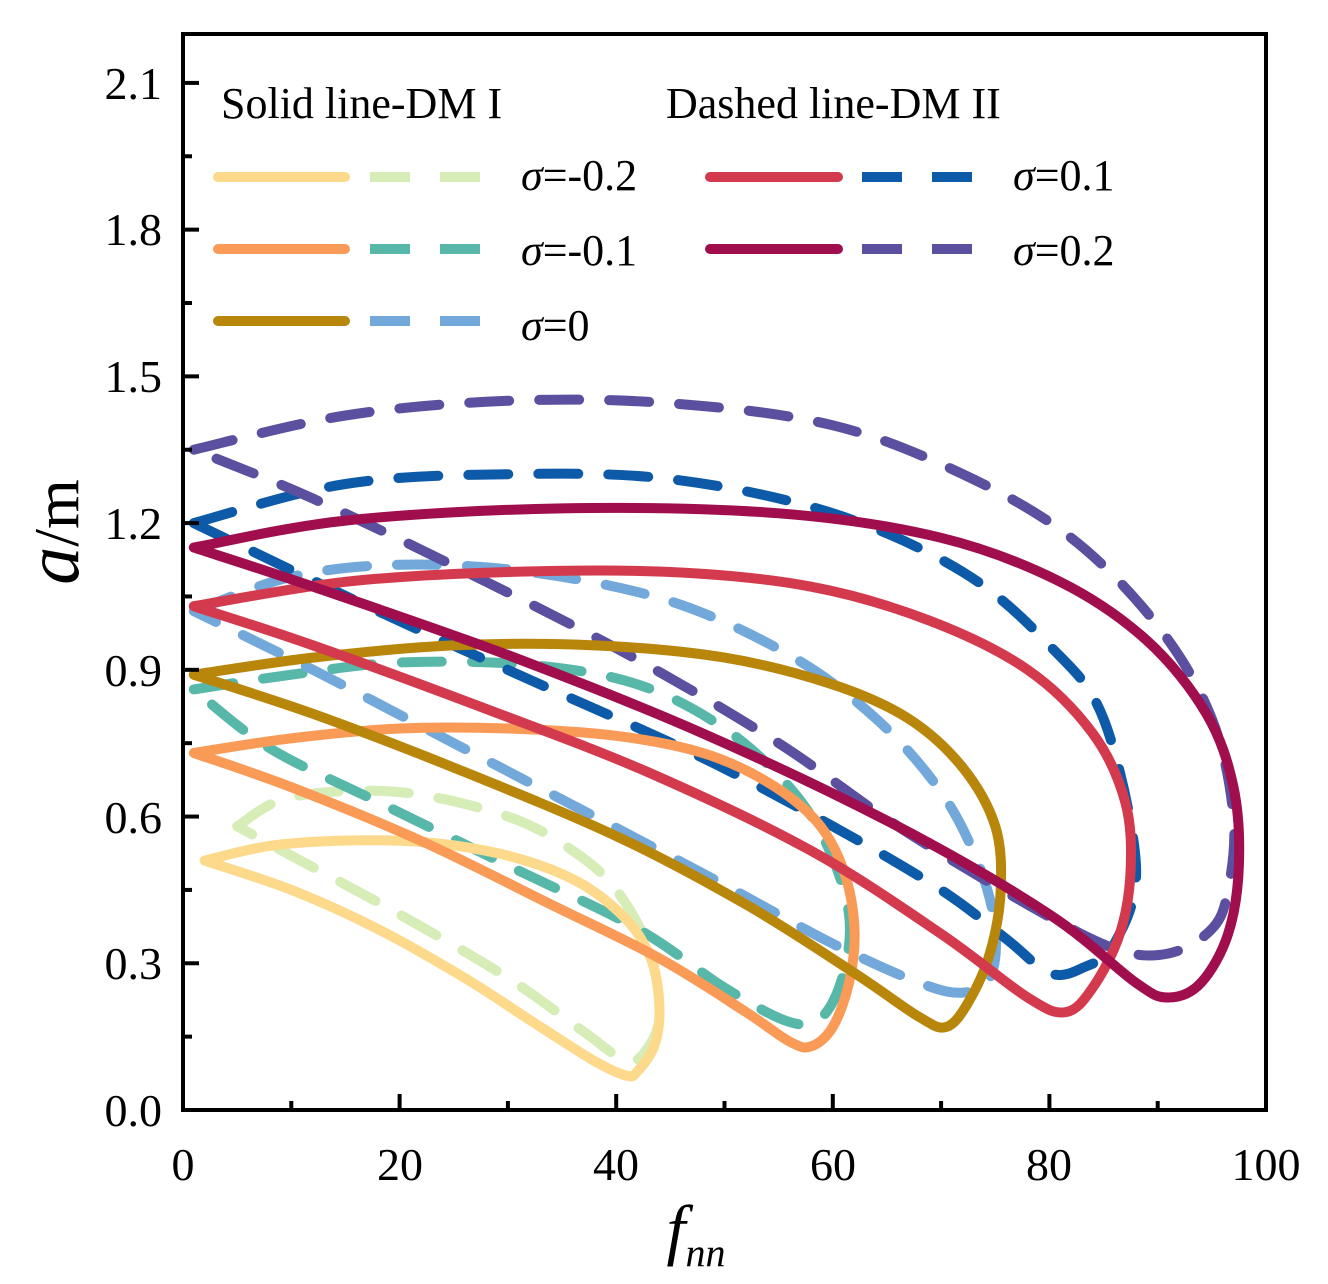 The width and height of the screenshot is (1328, 1284). What do you see at coordinates (134, 376) in the screenshot?
I see `y-tick-label: 1.5` at bounding box center [134, 376].